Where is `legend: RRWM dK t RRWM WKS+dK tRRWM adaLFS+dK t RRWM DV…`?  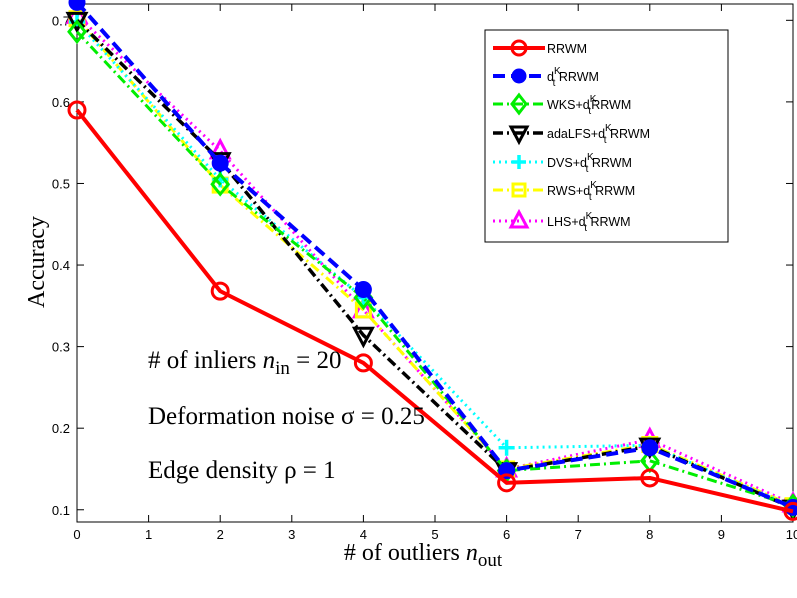 legend: RRWM dK t RRWM WKS+dK tRRWM adaLFS+dK t RRWM DV… is located at coordinates (606, 136).